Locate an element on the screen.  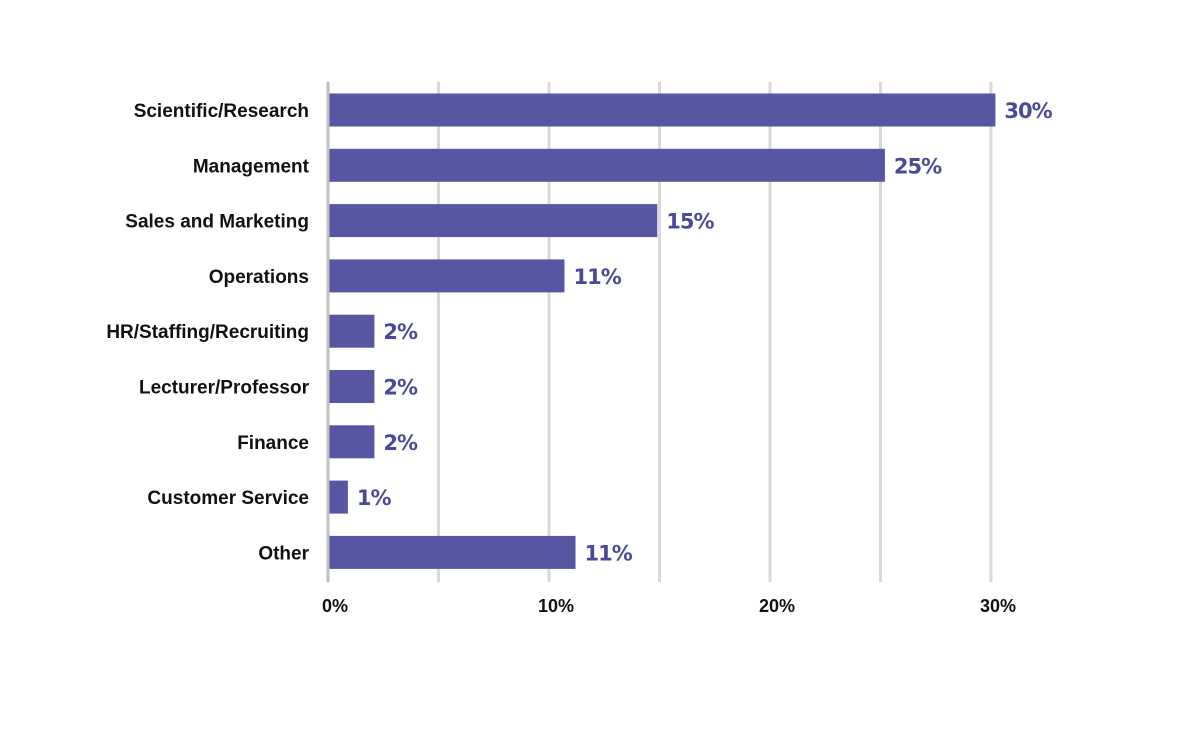
category-label: HR/Staffing/Recruiting is located at coordinates (207, 332).